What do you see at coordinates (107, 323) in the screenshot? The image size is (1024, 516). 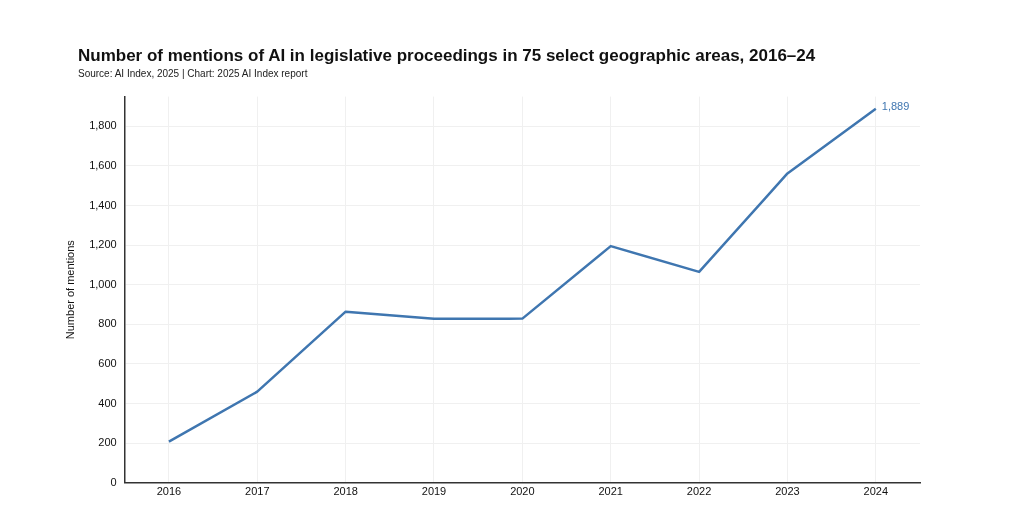 I see `y-tick-label: 800` at bounding box center [107, 323].